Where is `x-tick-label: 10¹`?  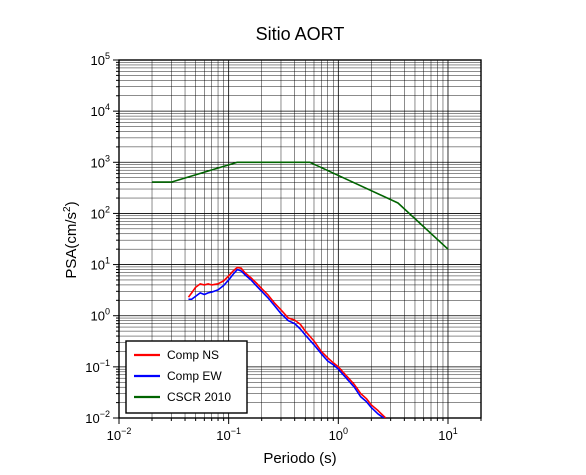
x-tick-label: 10¹ is located at coordinates (447, 434).